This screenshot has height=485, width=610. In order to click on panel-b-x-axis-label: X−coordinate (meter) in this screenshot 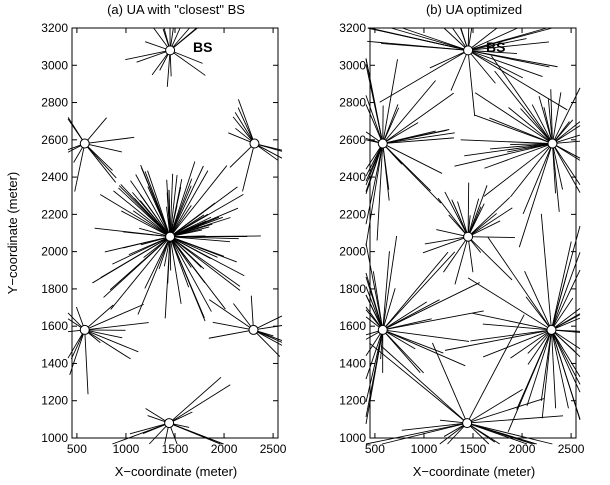, I will do `click(474, 471)`.